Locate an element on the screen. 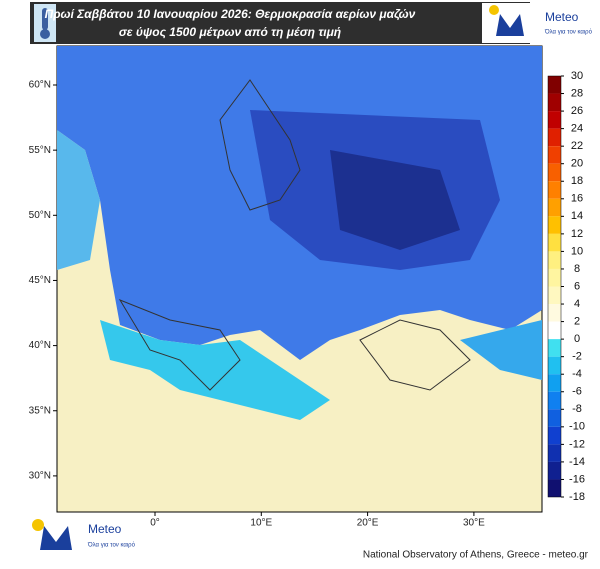 Image resolution: width=600 pixels, height=569 pixels. colorbar-label: 14 is located at coordinates (577, 216).